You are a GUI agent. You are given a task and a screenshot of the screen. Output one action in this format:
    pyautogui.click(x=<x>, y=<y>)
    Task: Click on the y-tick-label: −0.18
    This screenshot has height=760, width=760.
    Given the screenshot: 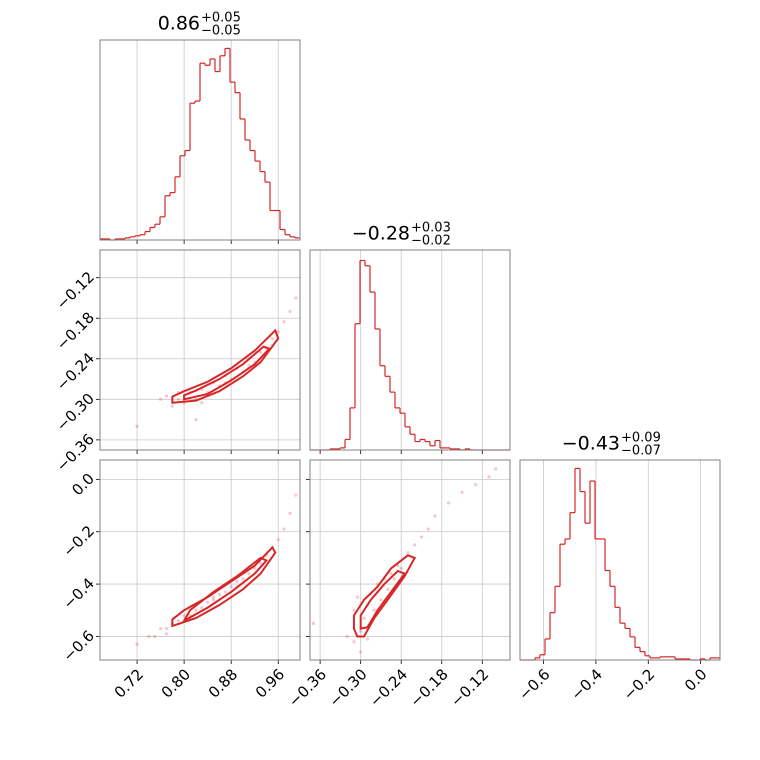 What is the action you would take?
    pyautogui.click(x=75, y=331)
    